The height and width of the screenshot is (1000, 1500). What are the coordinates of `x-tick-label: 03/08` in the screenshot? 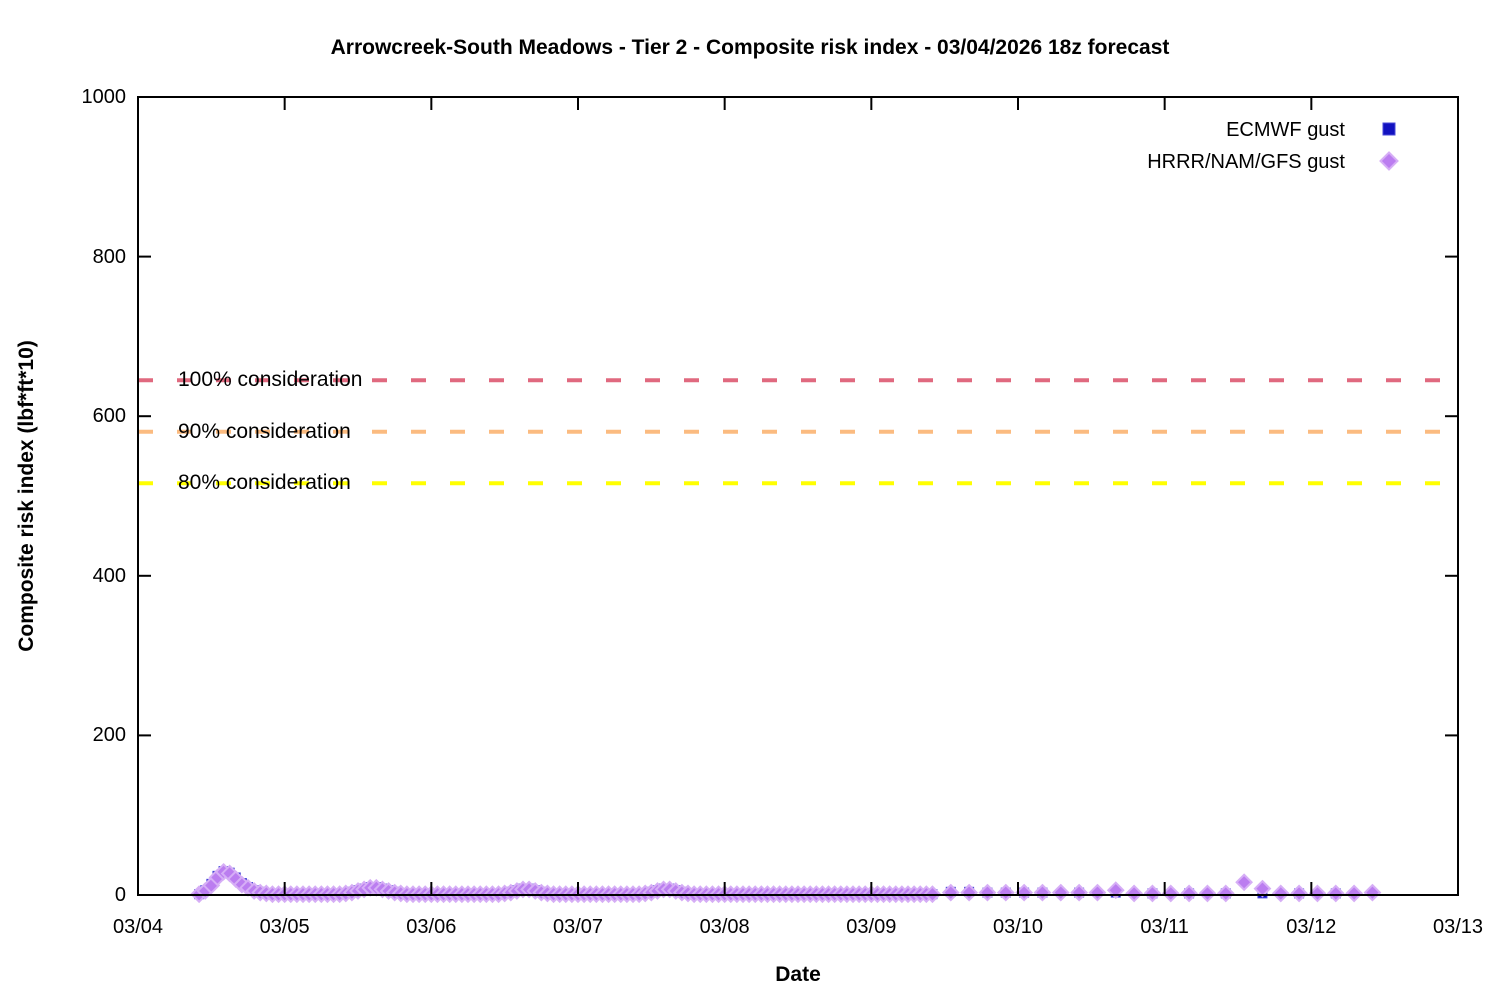 It's located at (724, 927).